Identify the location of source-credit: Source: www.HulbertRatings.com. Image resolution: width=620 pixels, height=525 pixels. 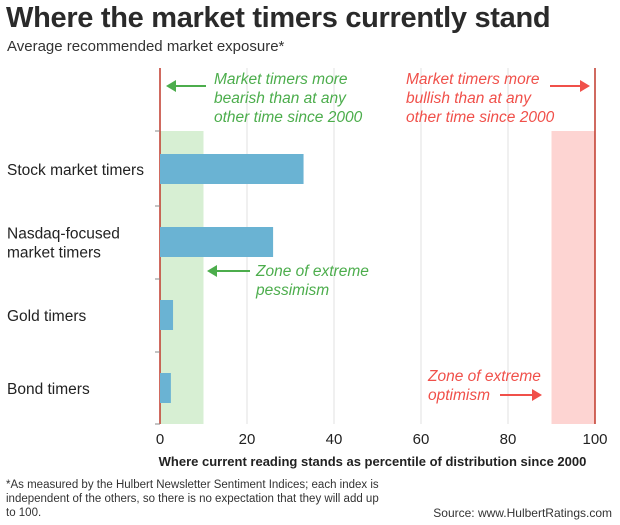
(522, 513).